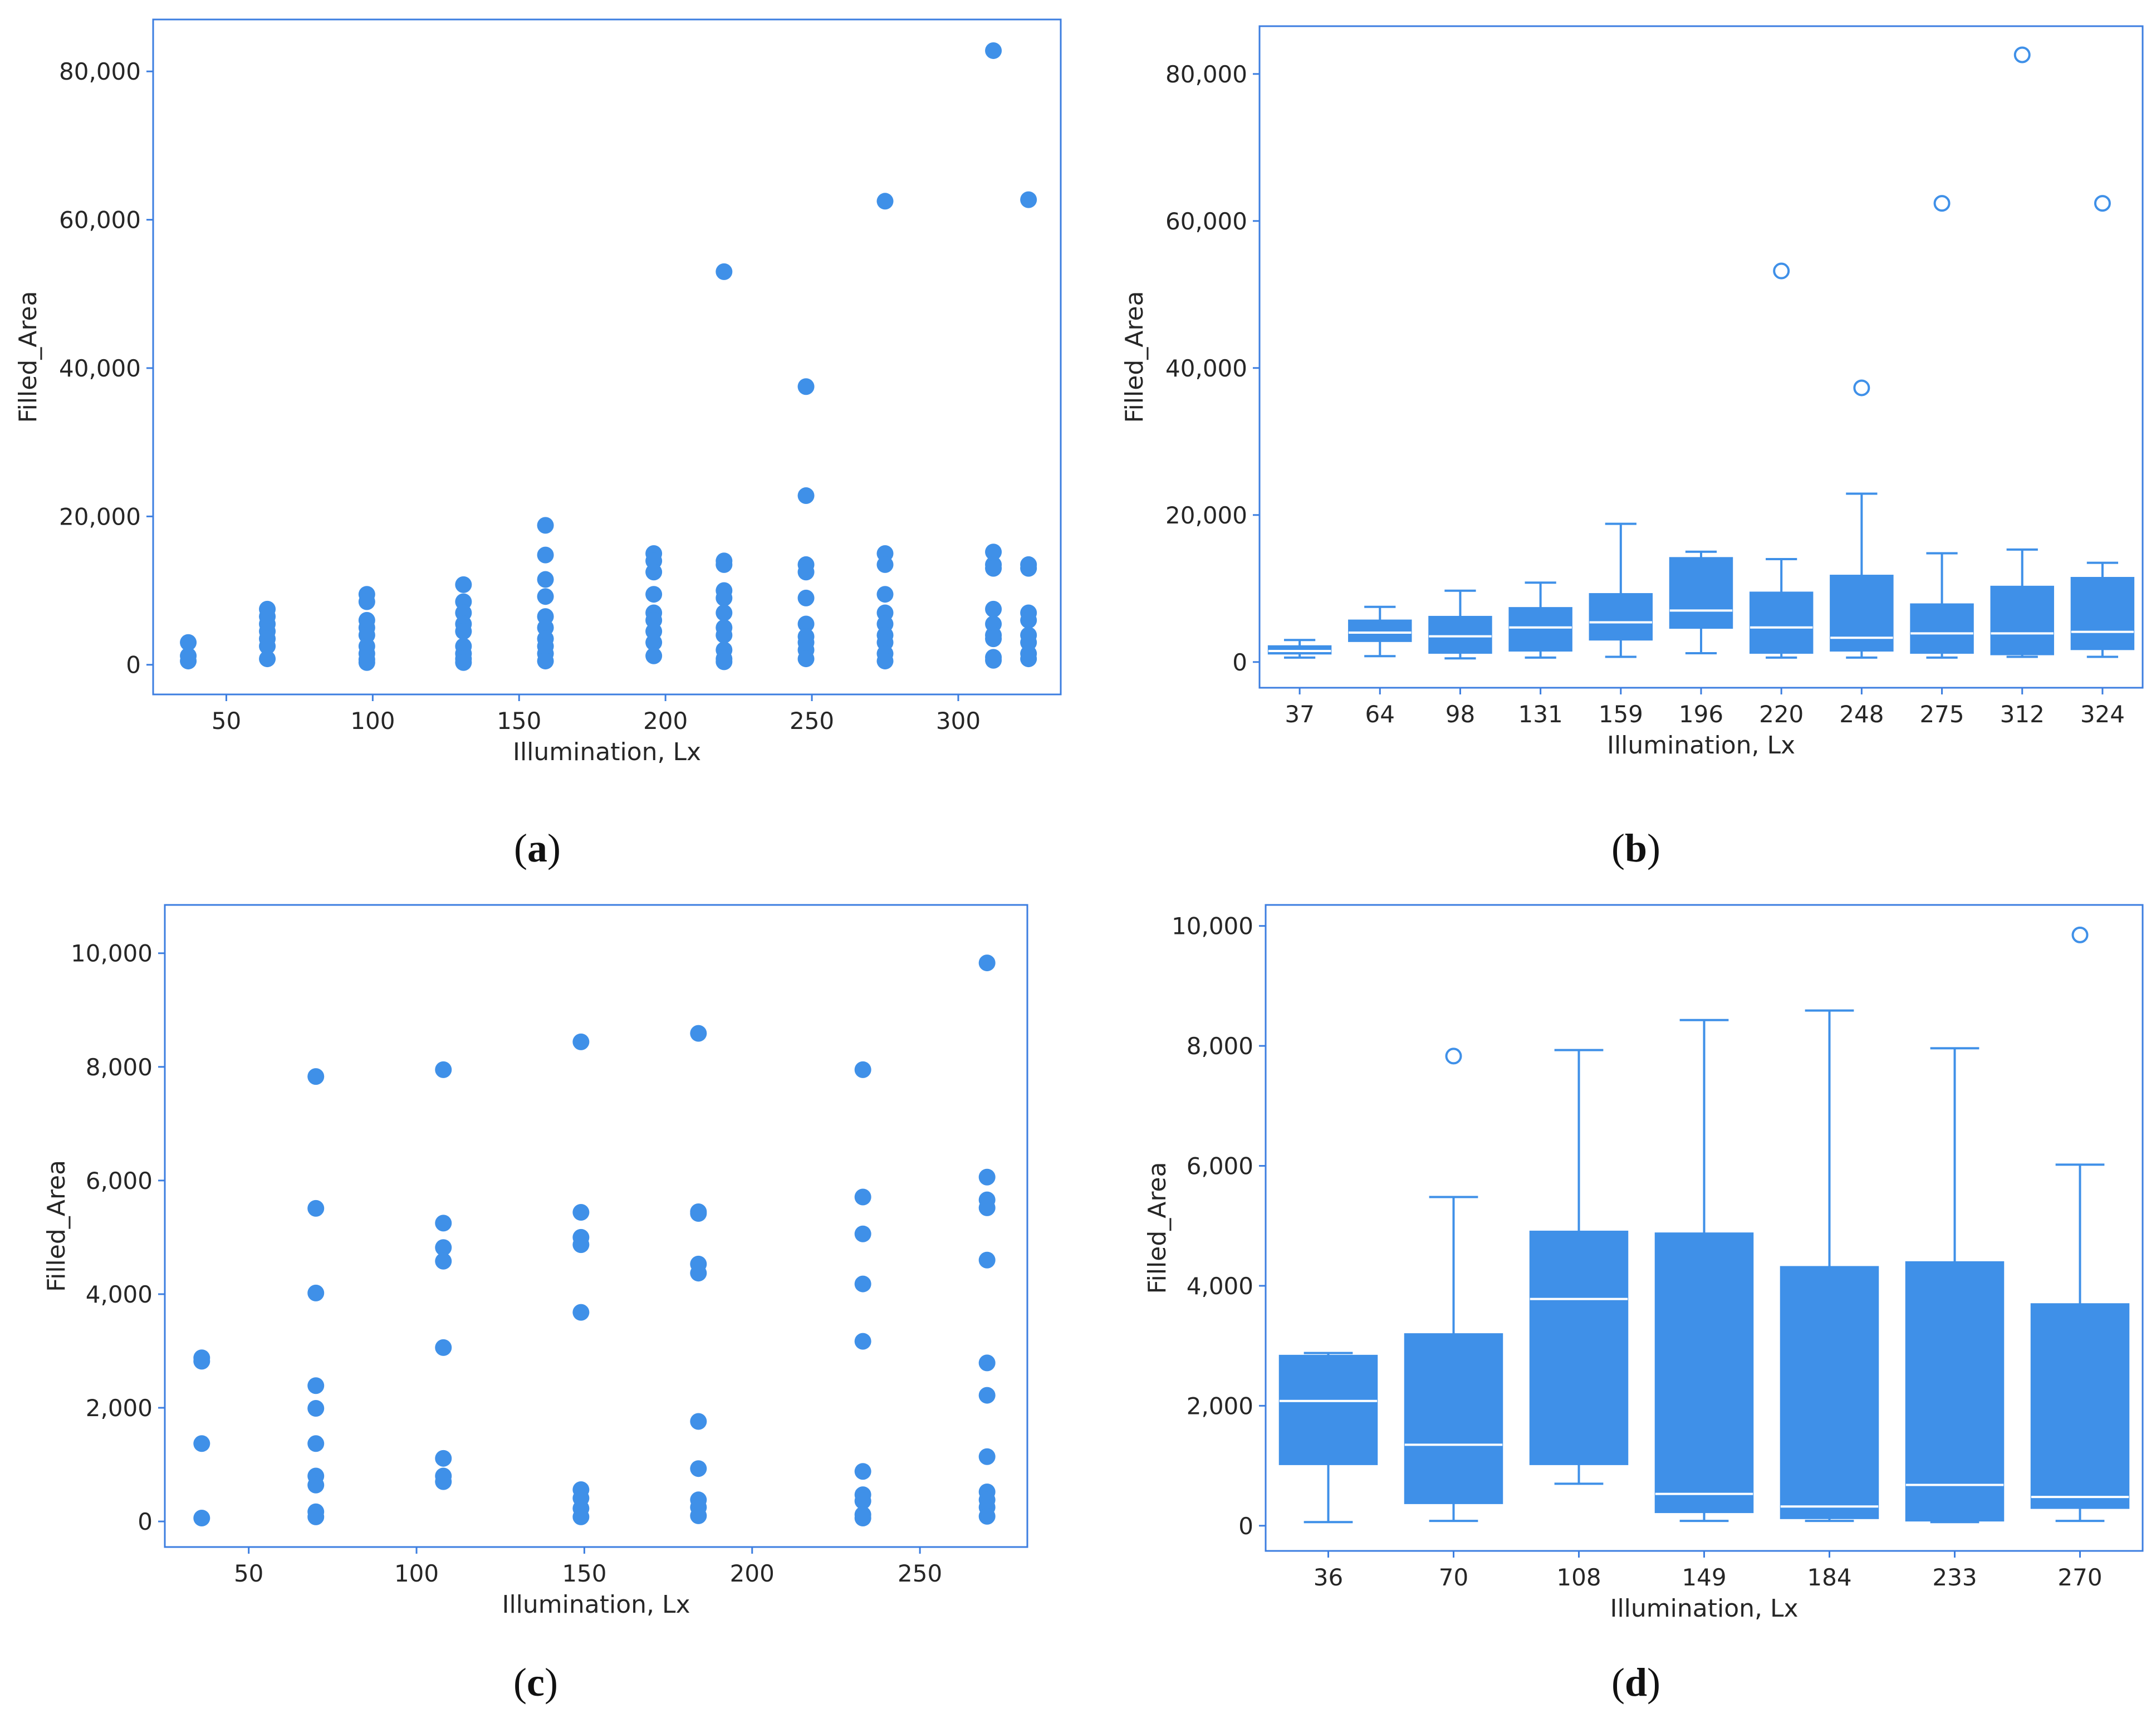 This screenshot has width=2156, height=1728. I want to click on x-tick-label: 108, so click(1578, 1577).